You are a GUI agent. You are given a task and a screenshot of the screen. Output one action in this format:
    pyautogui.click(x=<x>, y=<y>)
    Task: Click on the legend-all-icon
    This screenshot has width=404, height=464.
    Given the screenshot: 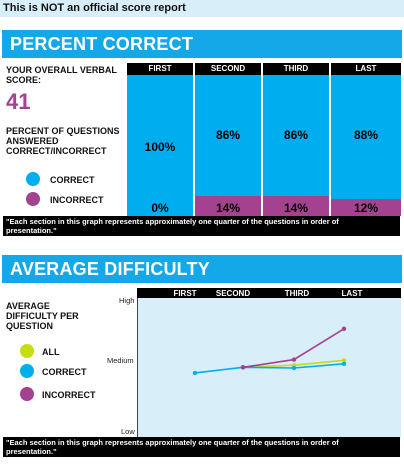 What is the action you would take?
    pyautogui.click(x=27, y=351)
    